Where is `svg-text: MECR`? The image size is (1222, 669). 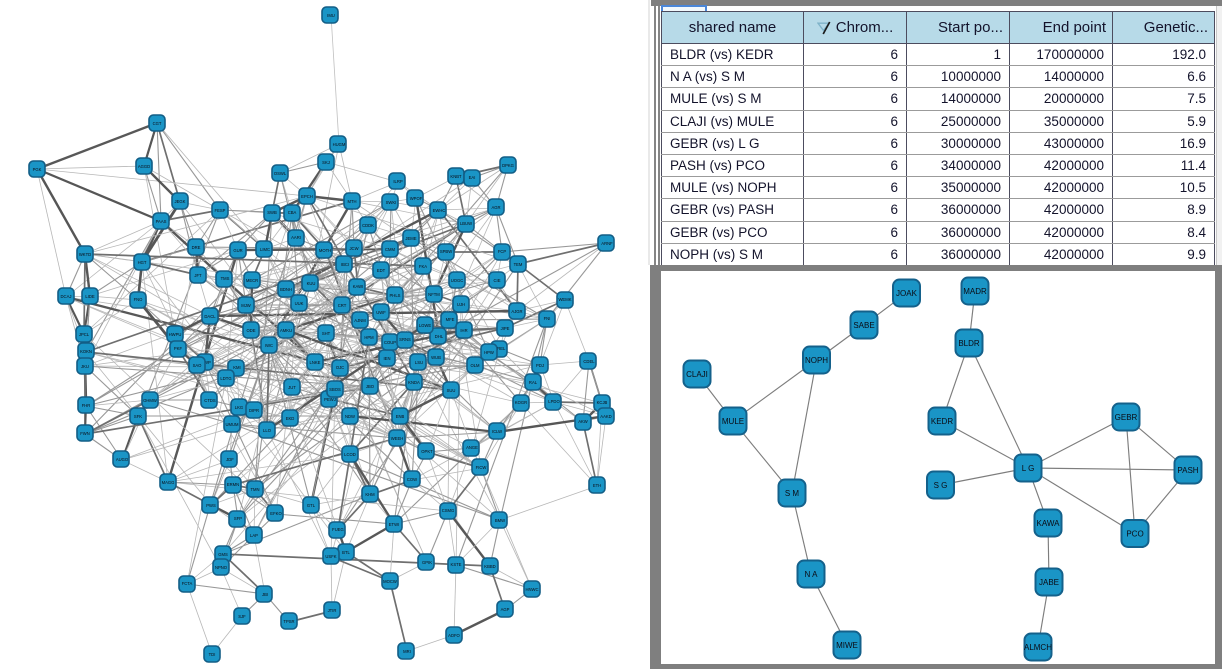
svg-text: MECR is located at coordinates (252, 280).